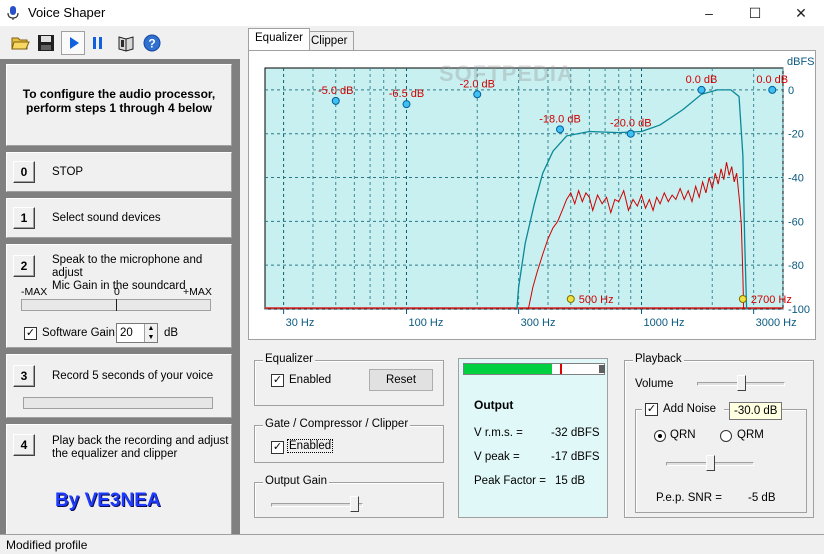  Describe the element at coordinates (117, 292) in the screenshot. I see `meter-zero-label: 0` at that location.